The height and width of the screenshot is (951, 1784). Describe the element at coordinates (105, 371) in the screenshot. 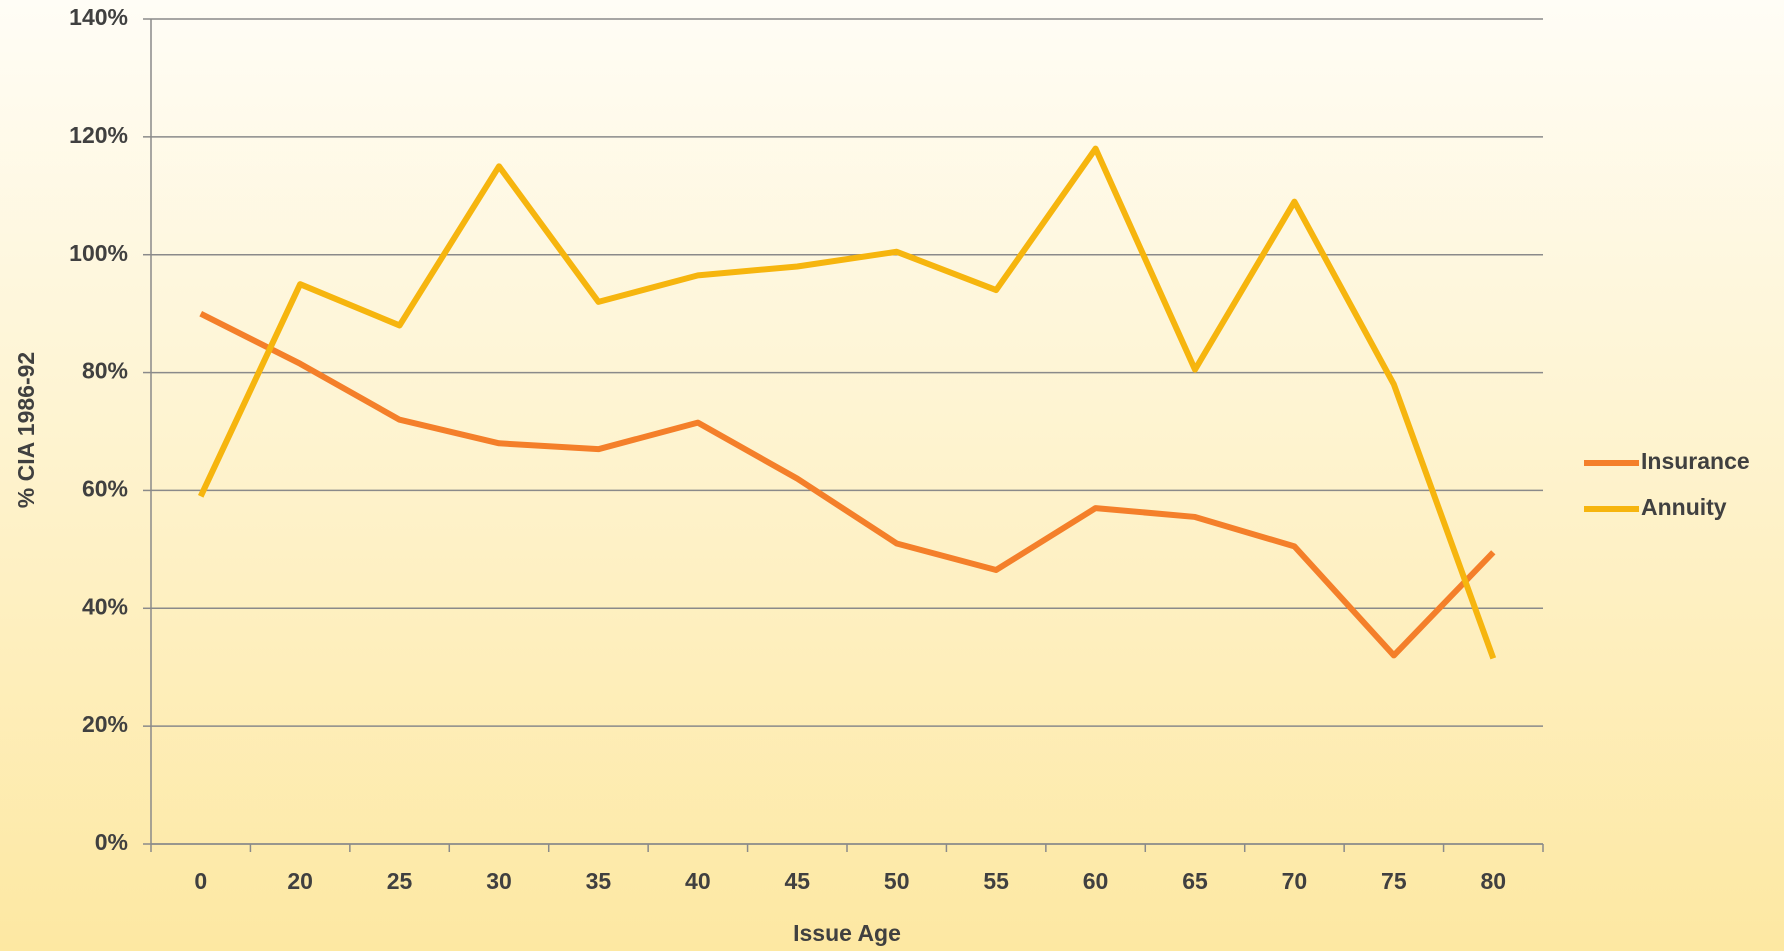

I see `y-tick-label: 80%` at that location.